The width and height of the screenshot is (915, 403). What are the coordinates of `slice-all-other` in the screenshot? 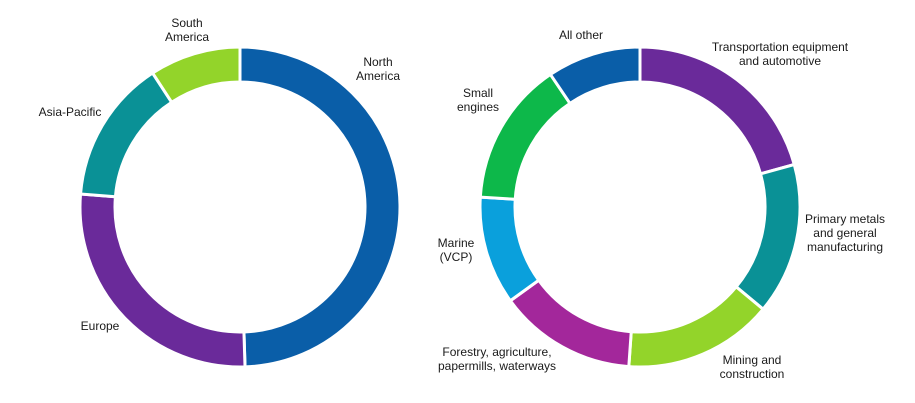 It's located at (595, 75).